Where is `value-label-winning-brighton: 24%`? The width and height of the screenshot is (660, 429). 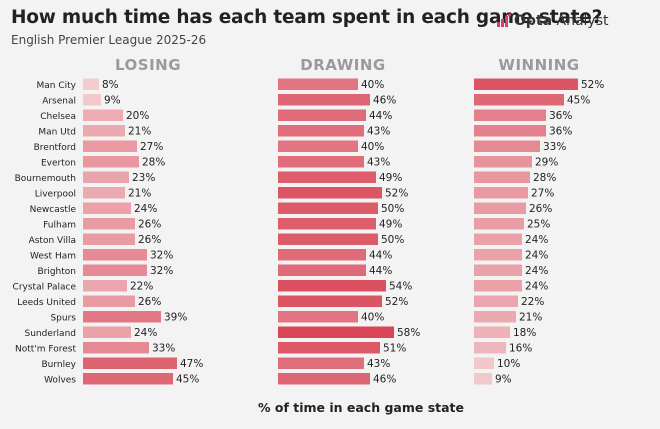 value-label-winning-brighton: 24% is located at coordinates (536, 271).